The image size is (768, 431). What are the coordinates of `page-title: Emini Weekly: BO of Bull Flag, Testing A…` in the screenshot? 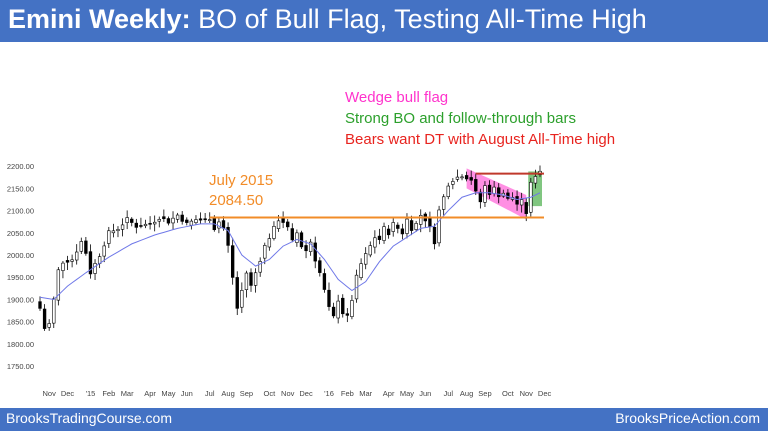 It's located at (327, 19).